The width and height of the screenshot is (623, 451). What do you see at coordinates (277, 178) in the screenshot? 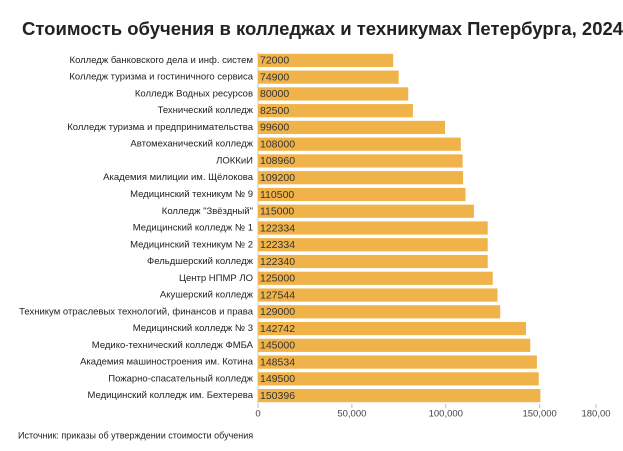
I see `value-label: 109200` at bounding box center [277, 178].